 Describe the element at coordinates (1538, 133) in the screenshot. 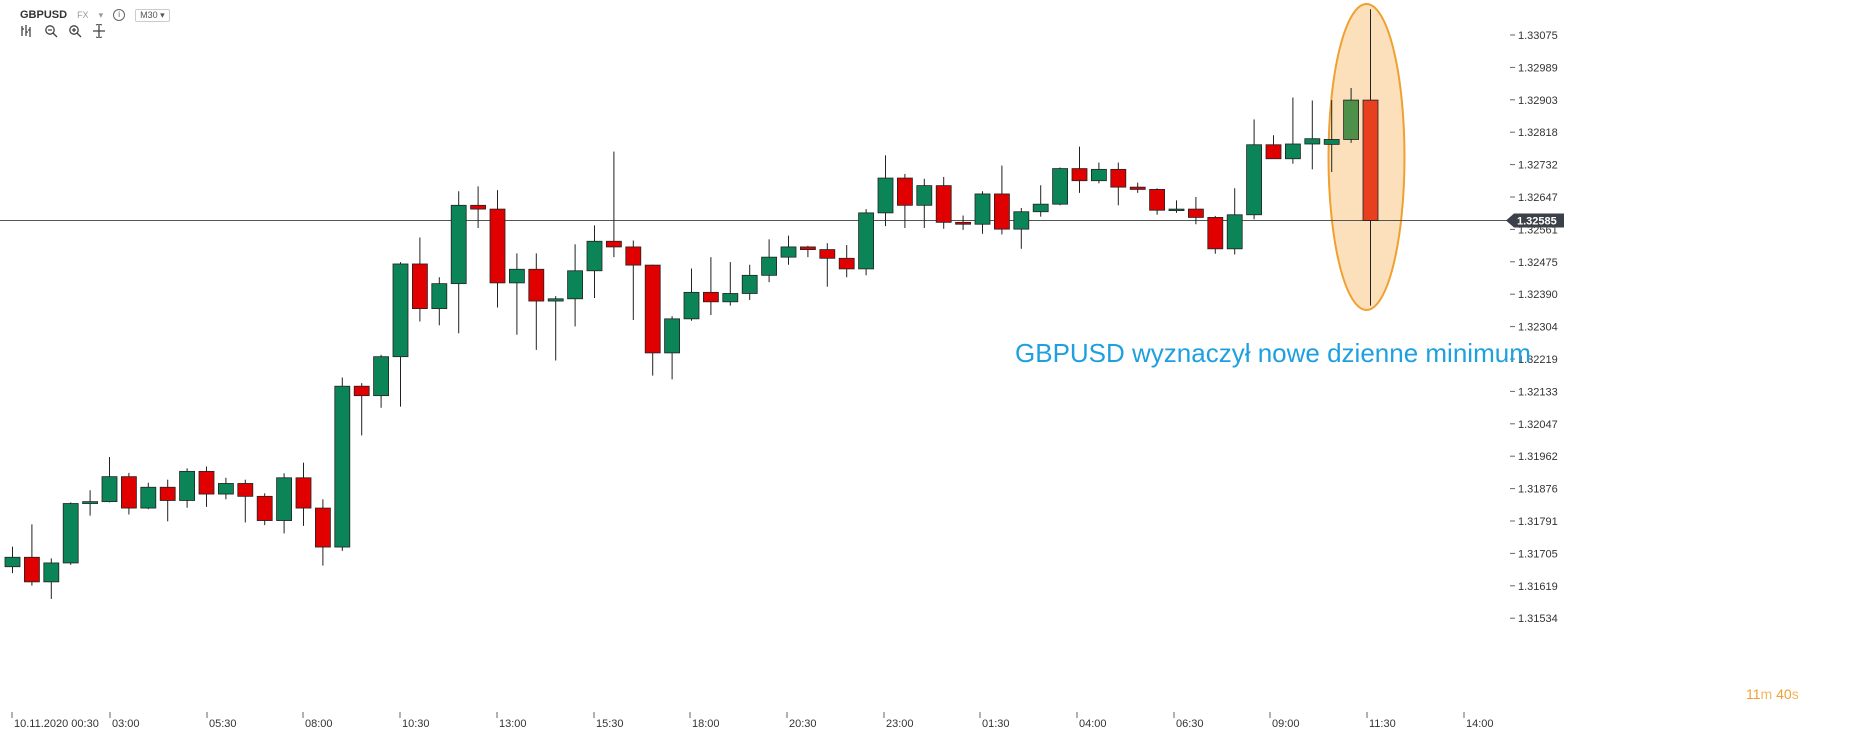

I see `price-tick-label: 1.32818` at that location.